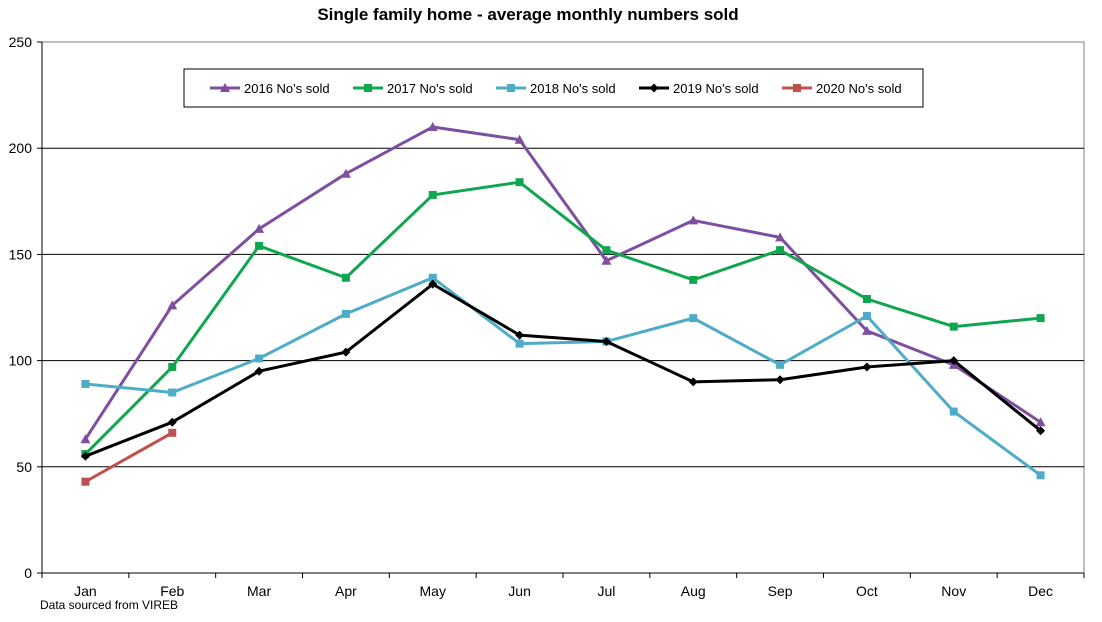 The height and width of the screenshot is (622, 1102). Describe the element at coordinates (21, 42) in the screenshot. I see `y-tick-label: 250` at that location.